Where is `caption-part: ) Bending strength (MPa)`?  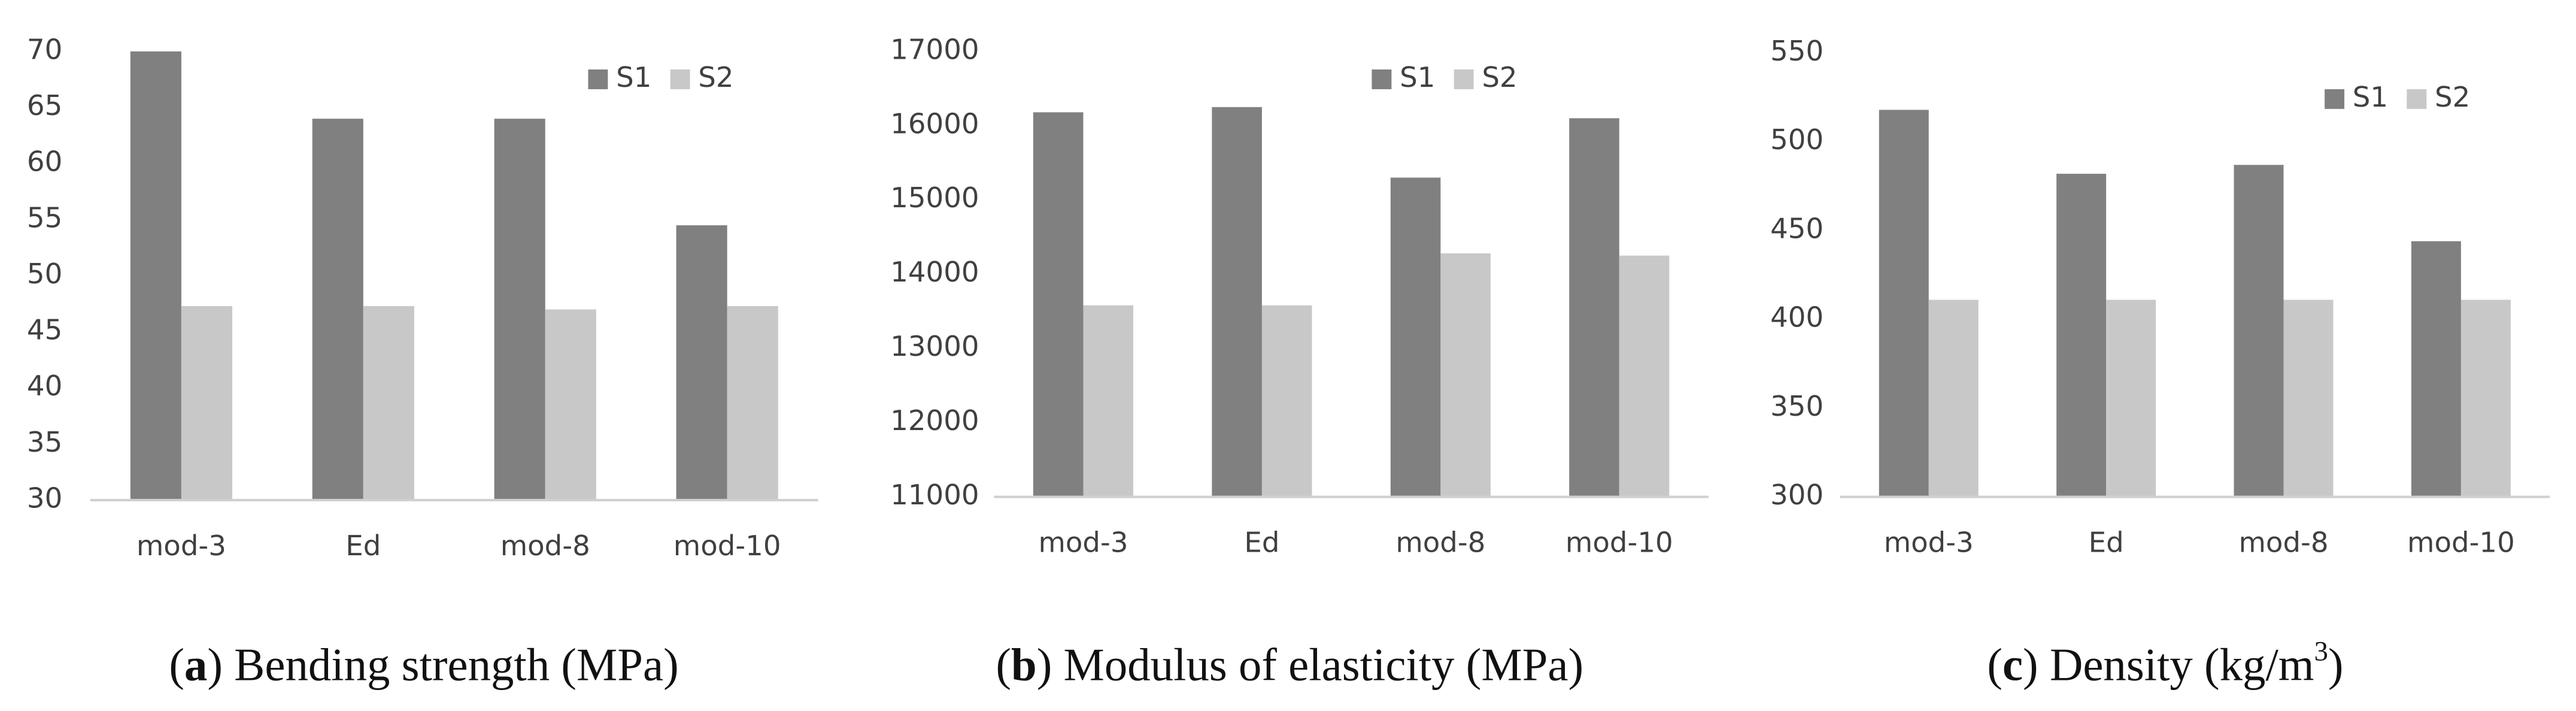 caption-part: ) Bending strength (MPa) is located at coordinates (443, 664).